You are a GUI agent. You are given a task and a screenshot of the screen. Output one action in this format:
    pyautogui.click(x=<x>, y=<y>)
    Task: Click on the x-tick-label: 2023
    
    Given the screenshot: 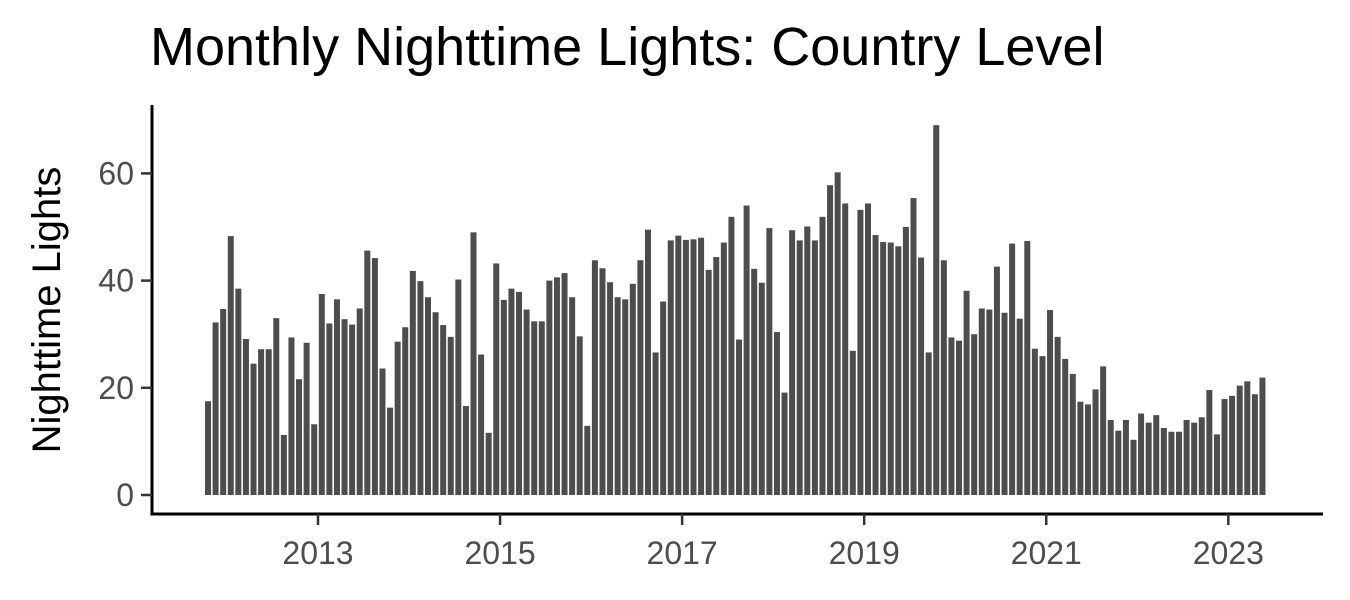 What is the action you would take?
    pyautogui.click(x=1228, y=553)
    